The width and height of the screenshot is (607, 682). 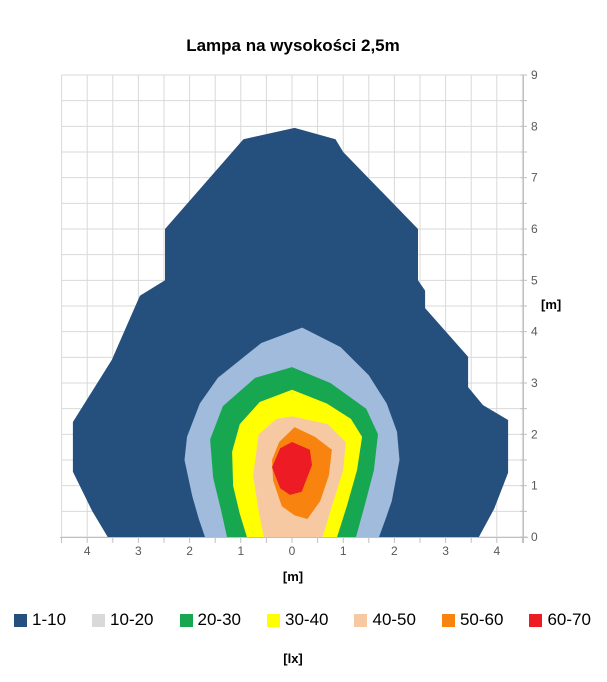 I want to click on legend-label: 30-40, so click(x=307, y=619).